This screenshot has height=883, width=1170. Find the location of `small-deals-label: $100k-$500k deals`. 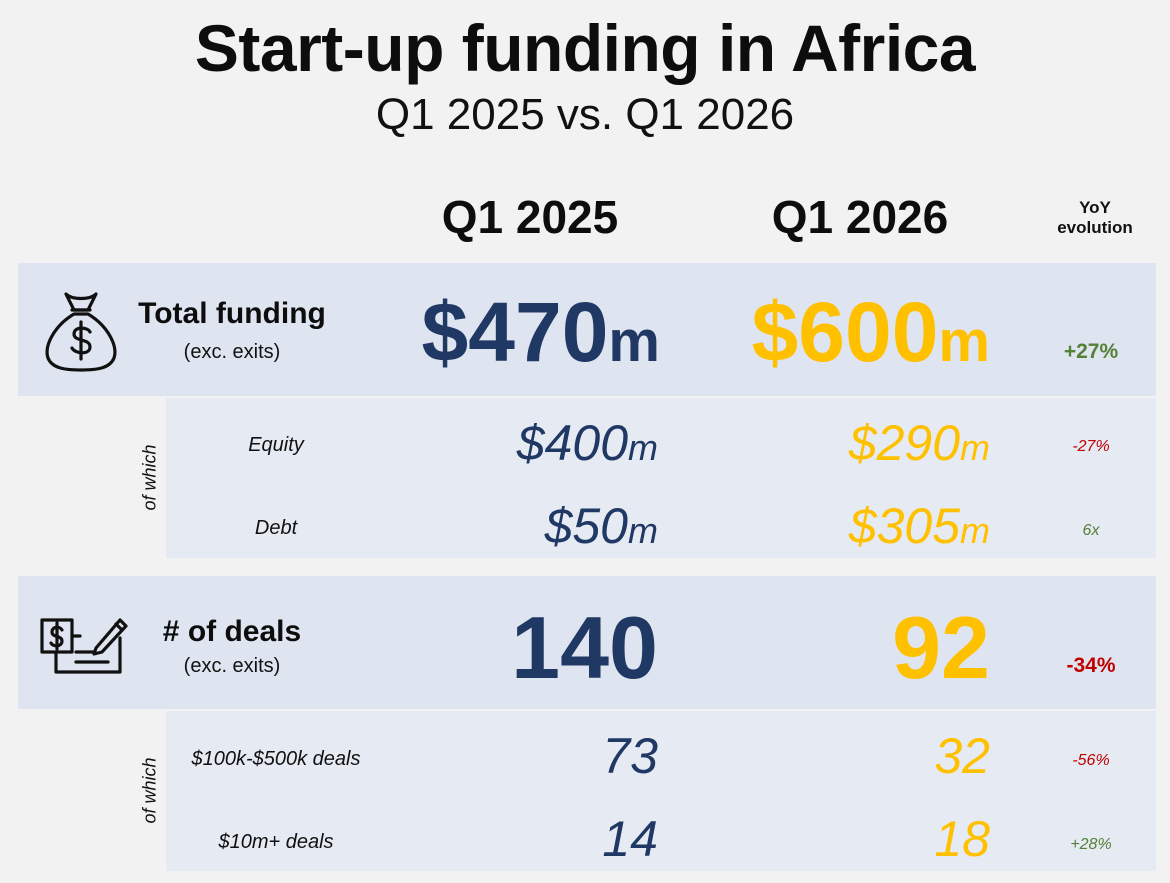

small-deals-label: $100k-$500k deals is located at coordinates (276, 759).